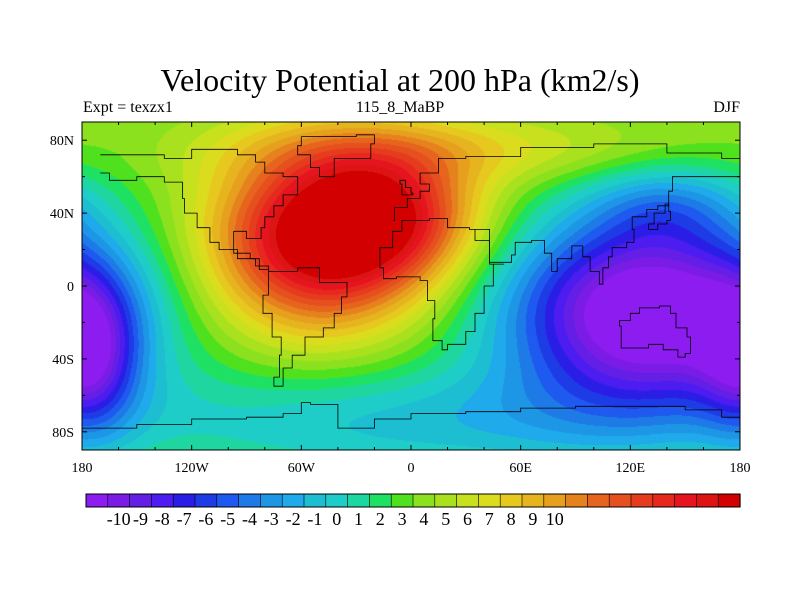 This screenshot has height=600, width=800. What do you see at coordinates (631, 468) in the screenshot?
I see `x-tick-label: 120E` at bounding box center [631, 468].